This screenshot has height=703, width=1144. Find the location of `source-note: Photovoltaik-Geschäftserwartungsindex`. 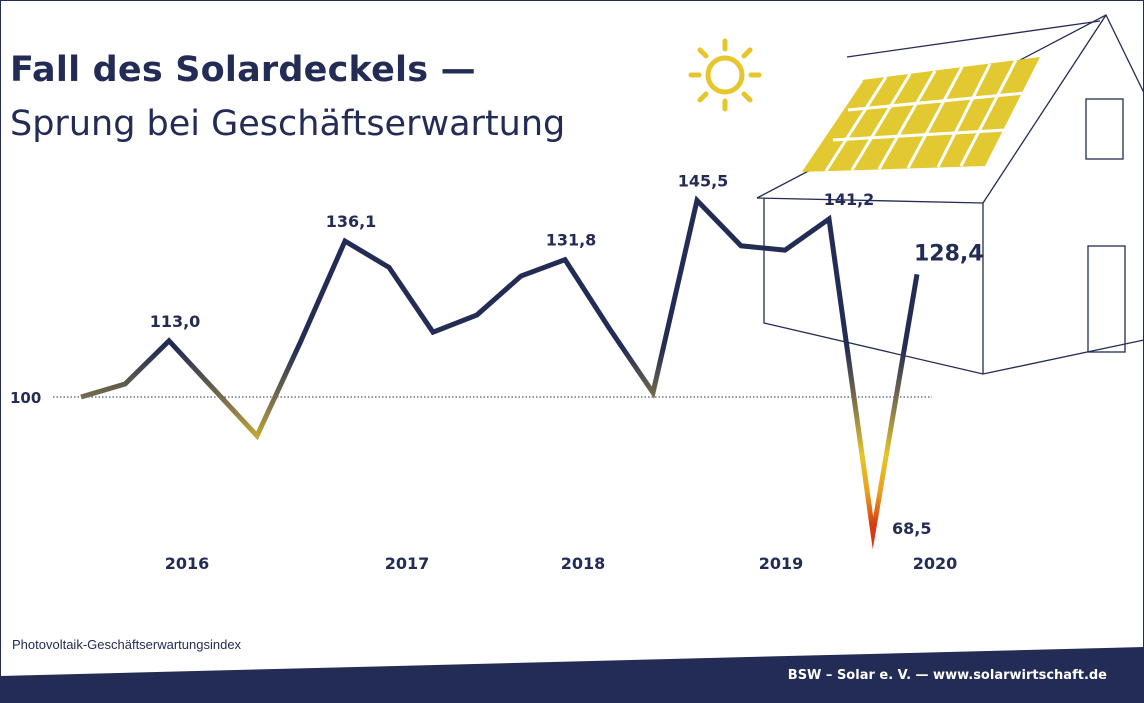

source-note: Photovoltaik-Geschäftserwartungsindex is located at coordinates (127, 644).